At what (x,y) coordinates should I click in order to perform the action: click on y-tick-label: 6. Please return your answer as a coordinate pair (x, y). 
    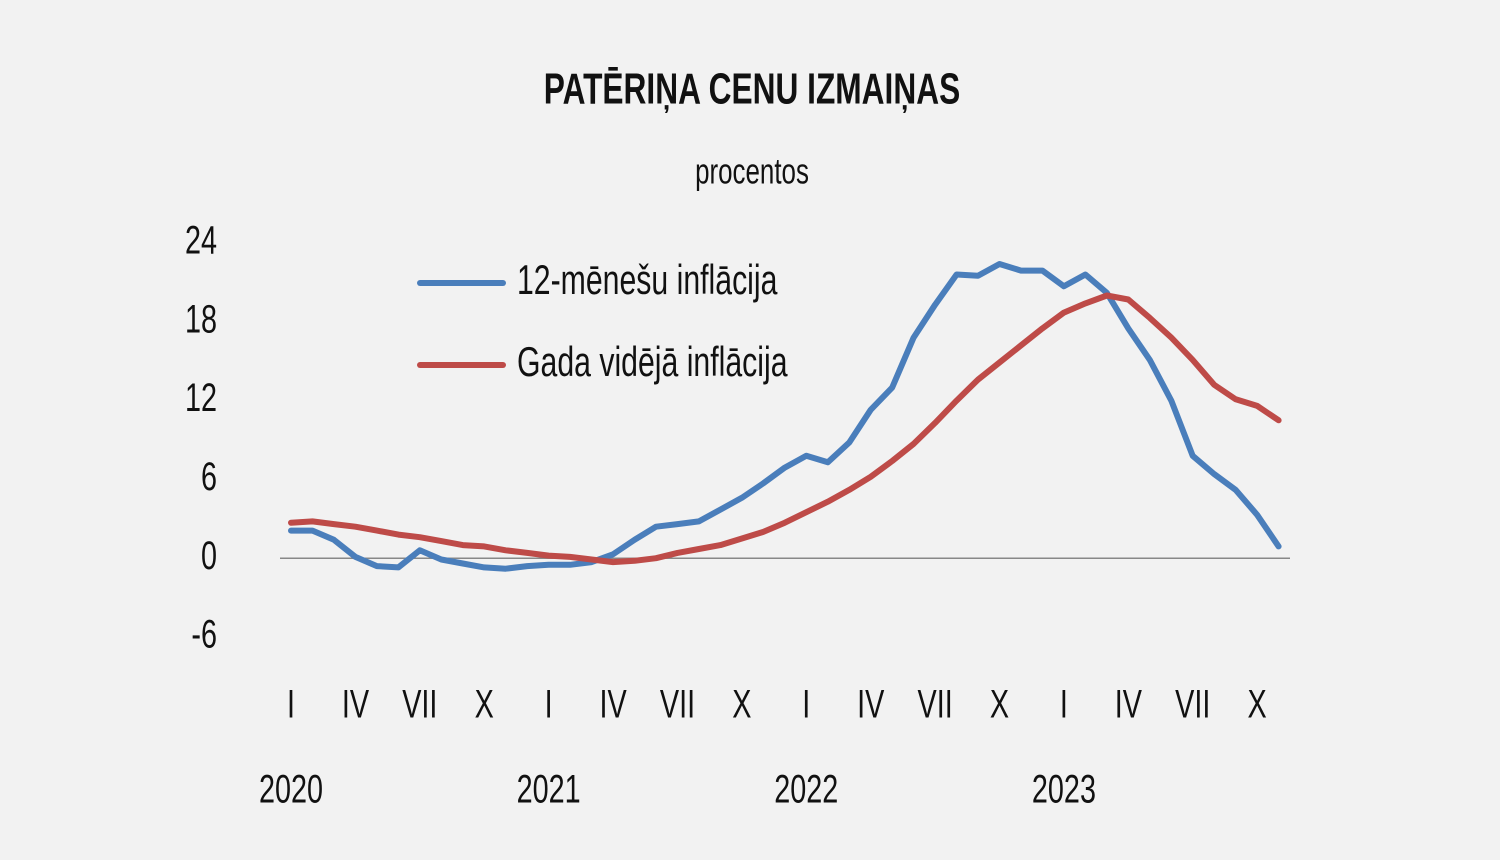
    Looking at the image, I should click on (209, 476).